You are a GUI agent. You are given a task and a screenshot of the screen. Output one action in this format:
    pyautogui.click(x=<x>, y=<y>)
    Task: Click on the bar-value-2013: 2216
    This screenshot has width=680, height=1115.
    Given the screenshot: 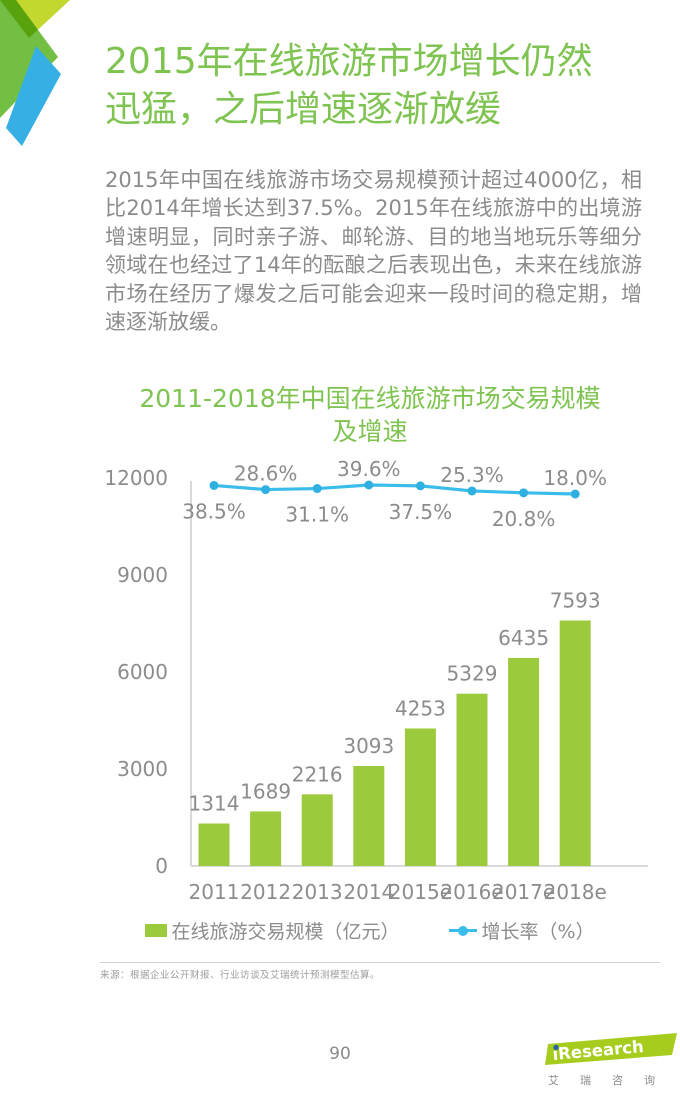 What is the action you would take?
    pyautogui.click(x=317, y=774)
    